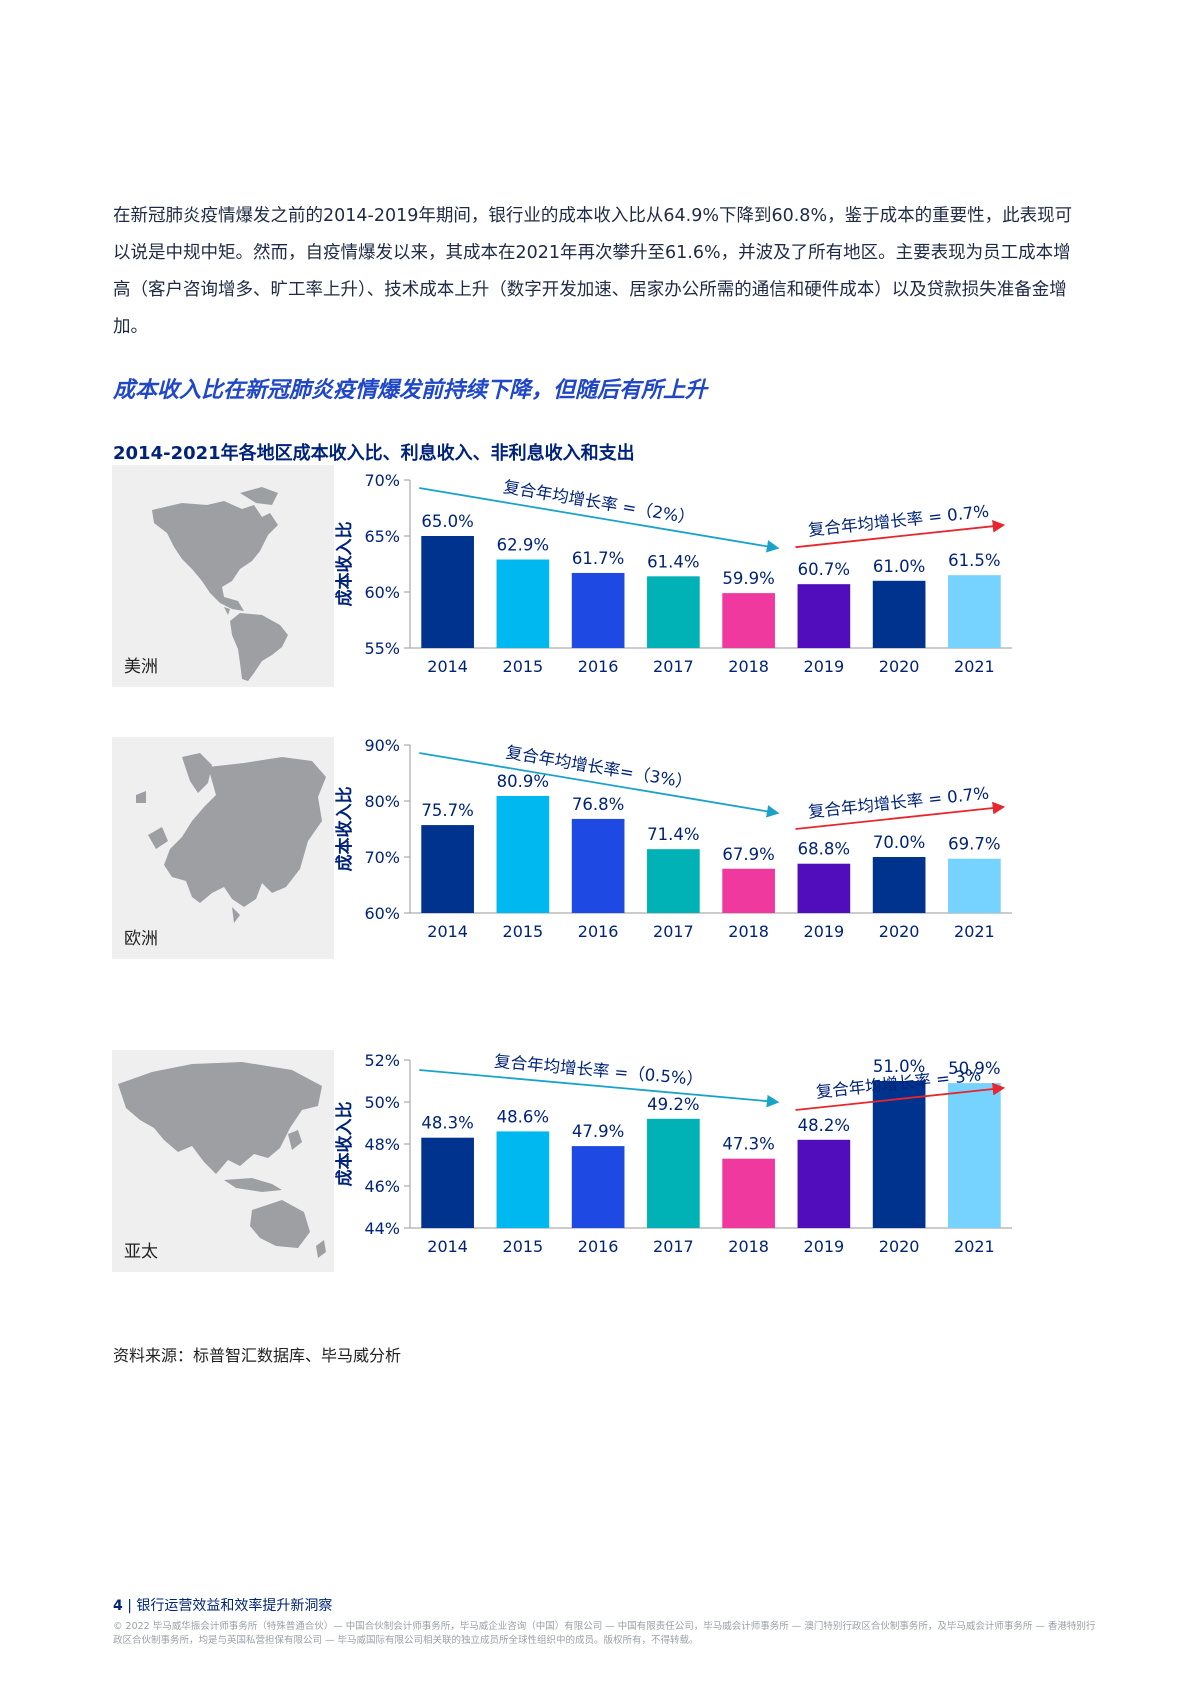  Describe the element at coordinates (141, 939) in the screenshot. I see `region-label: 欧洲` at that location.